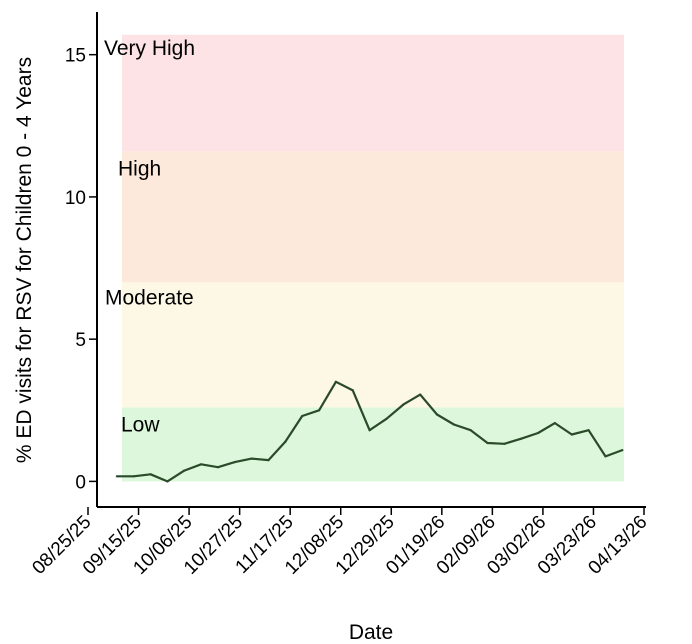 The image size is (692, 644). What do you see at coordinates (75, 198) in the screenshot?
I see `y-tick-label: 10` at bounding box center [75, 198].